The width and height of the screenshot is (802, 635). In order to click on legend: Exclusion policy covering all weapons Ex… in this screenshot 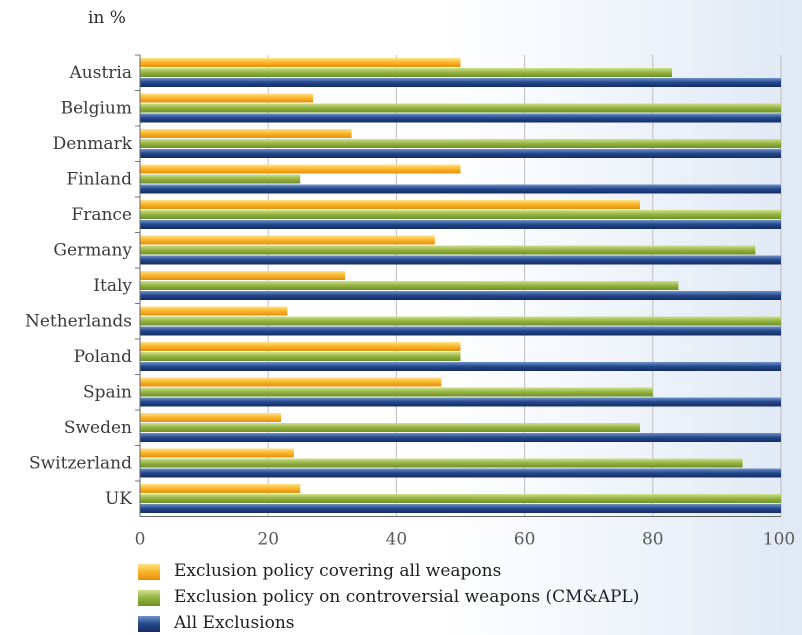, I will do `click(388, 596)`.